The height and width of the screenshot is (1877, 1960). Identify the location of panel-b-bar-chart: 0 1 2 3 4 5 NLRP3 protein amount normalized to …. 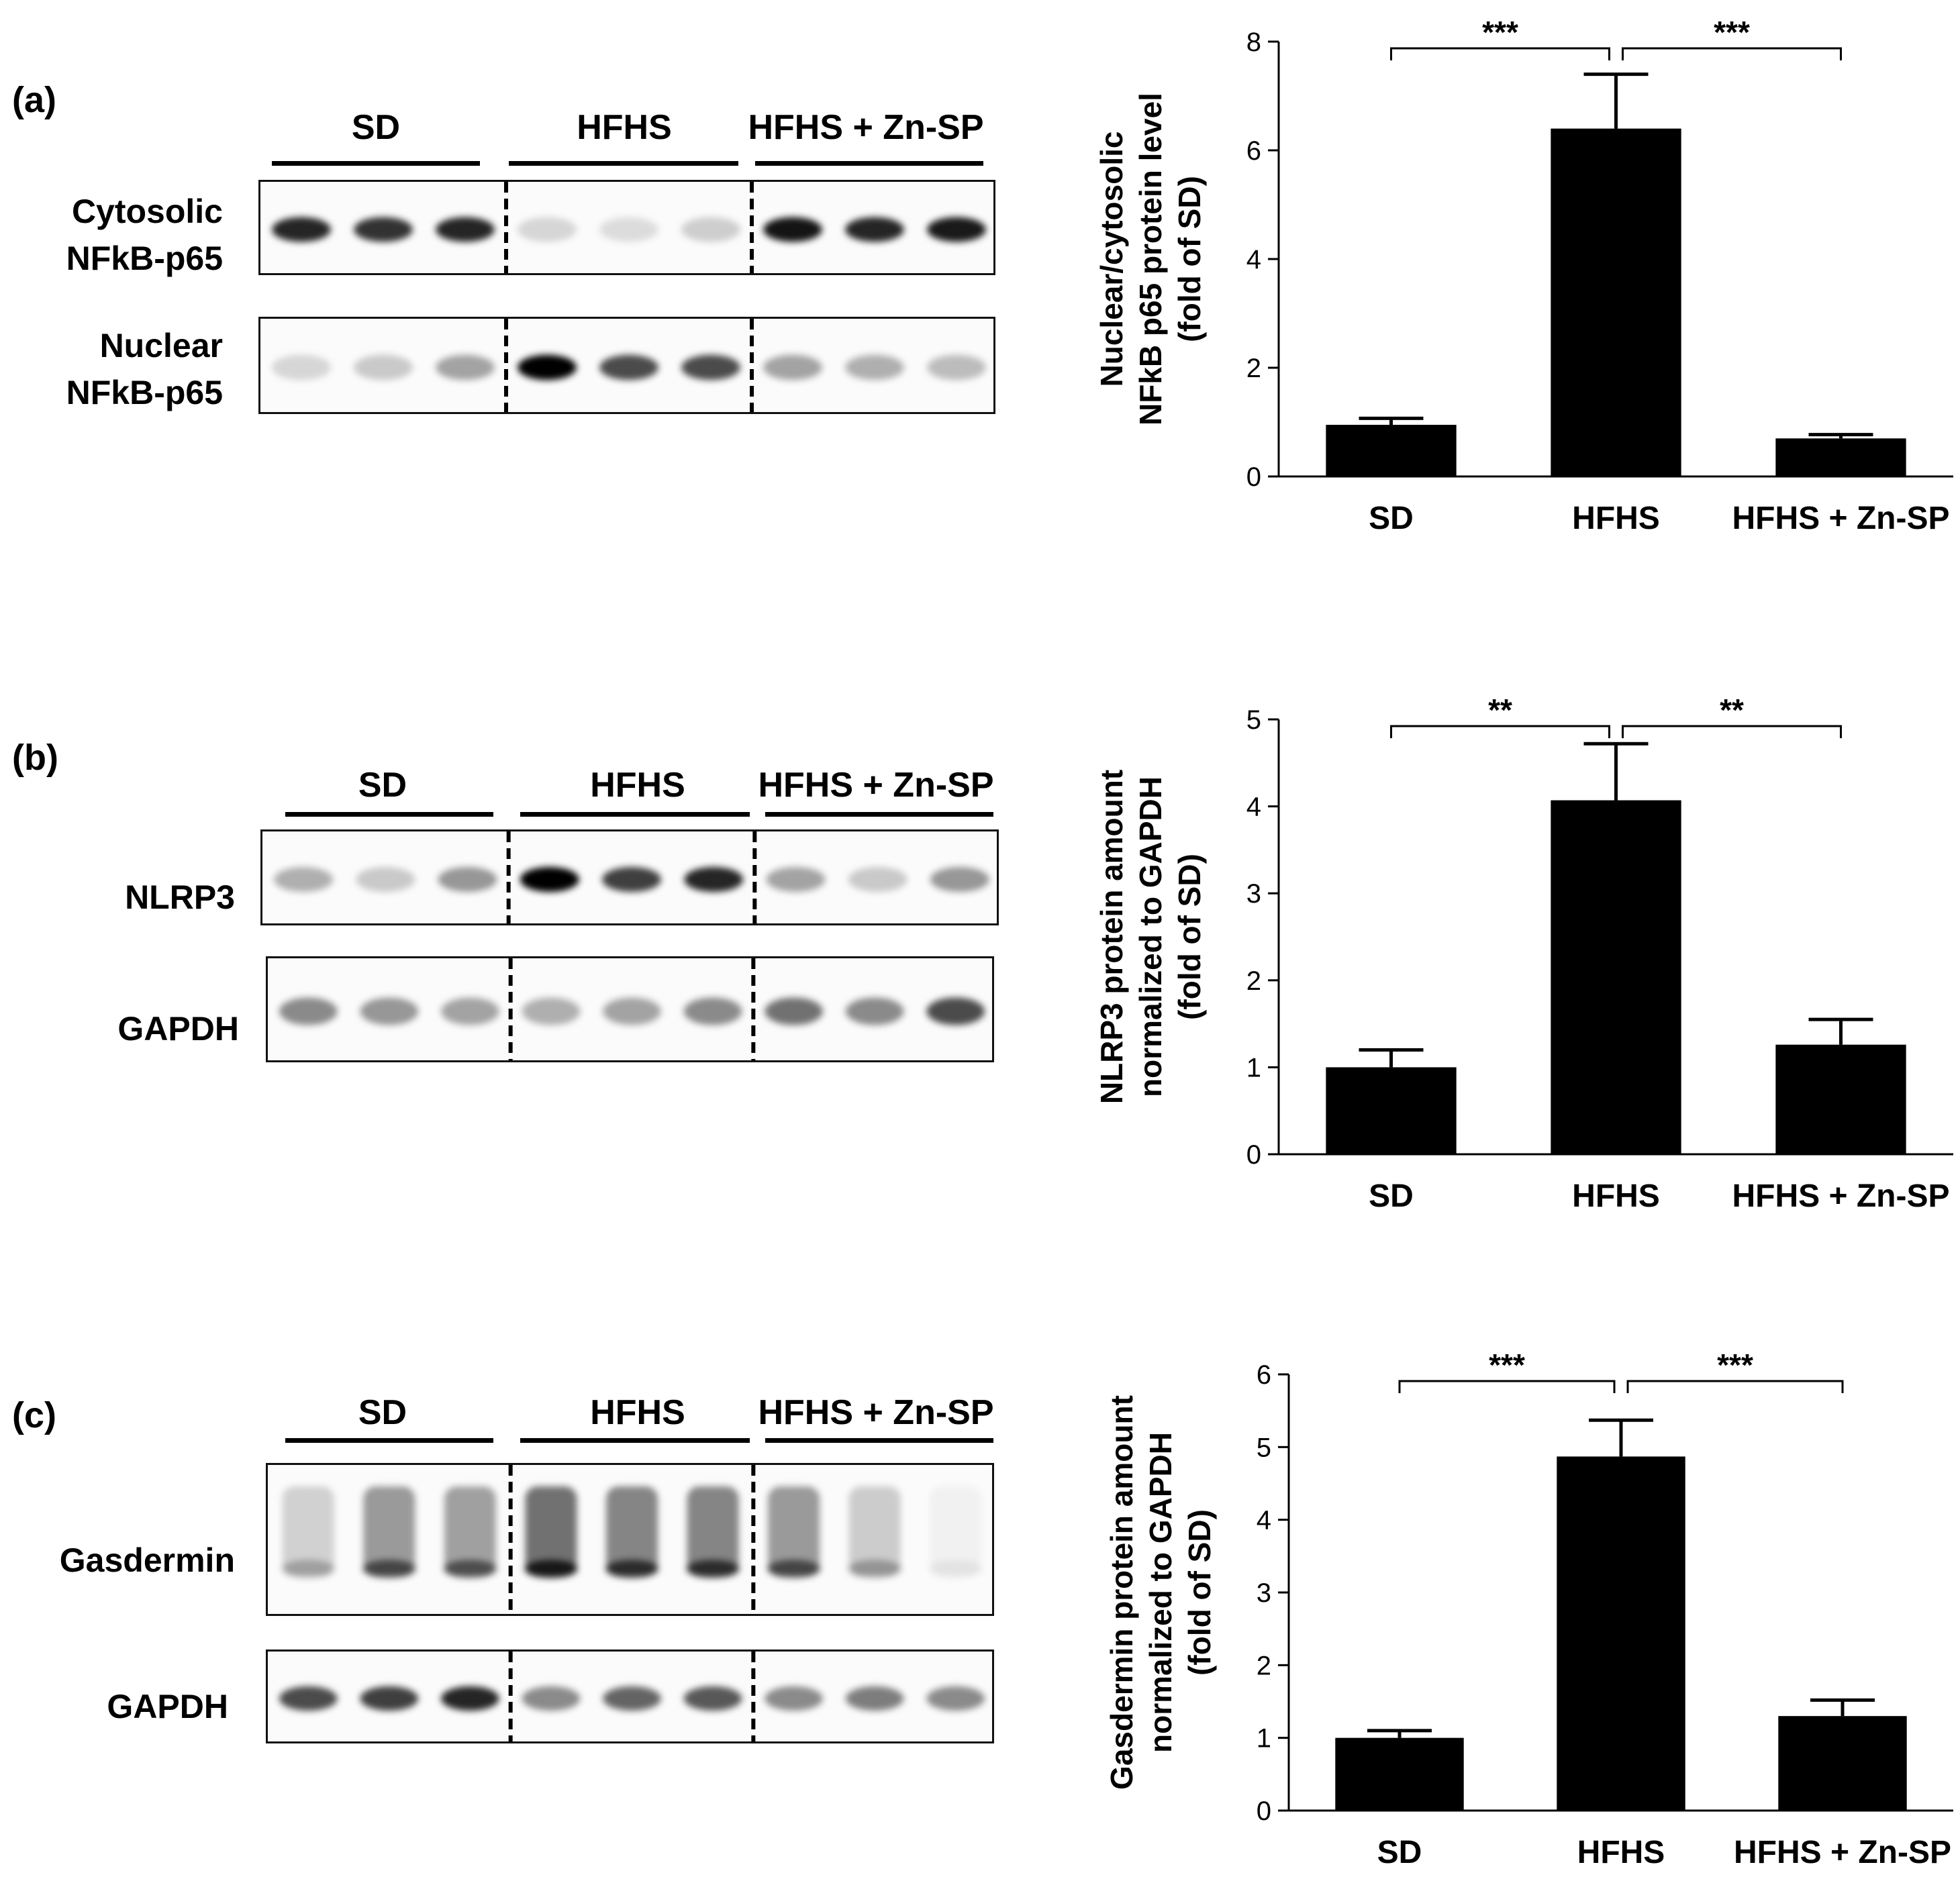
(1523, 953).